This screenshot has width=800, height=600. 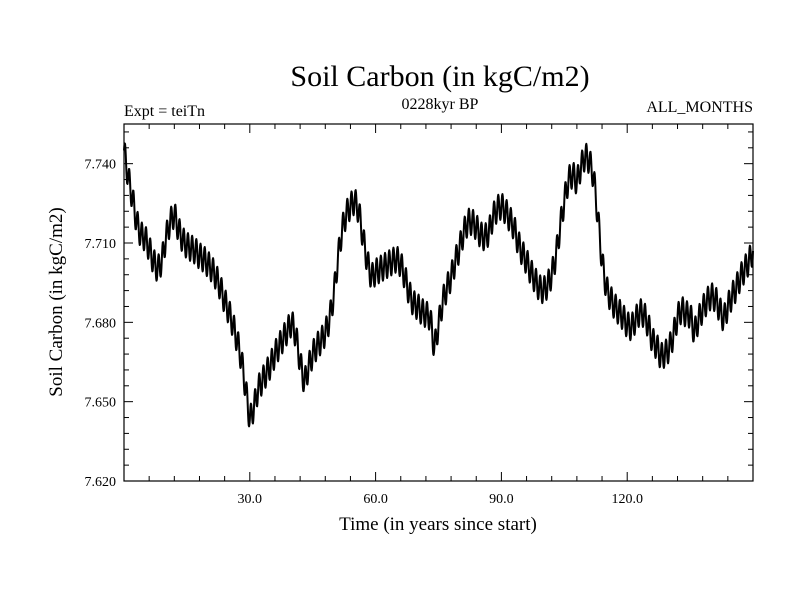 I want to click on x-axis-label: Time (in years since start), so click(x=438, y=524).